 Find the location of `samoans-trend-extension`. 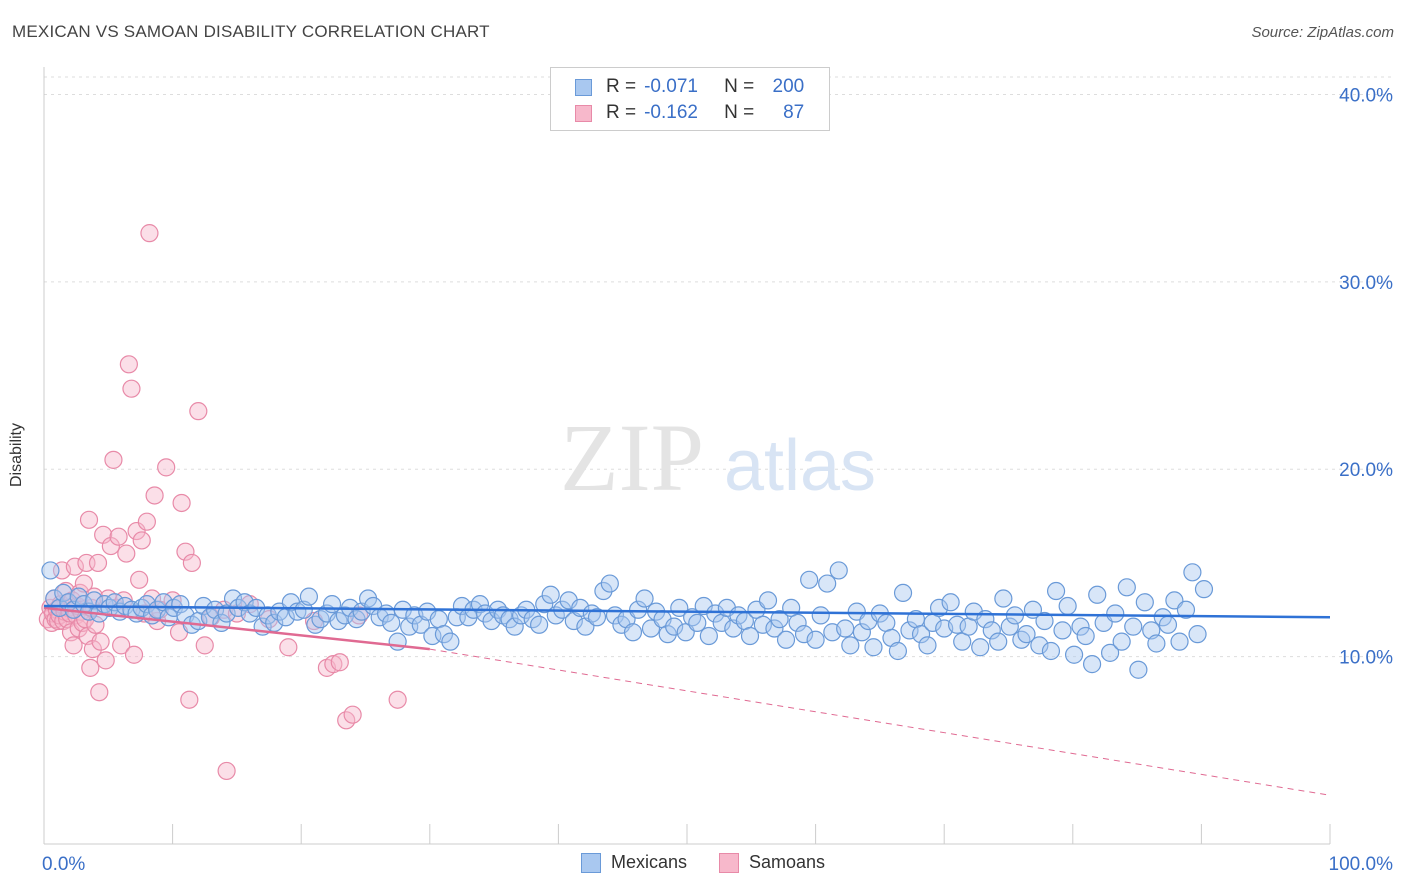

samoans-trend-extension is located at coordinates (880, 722).